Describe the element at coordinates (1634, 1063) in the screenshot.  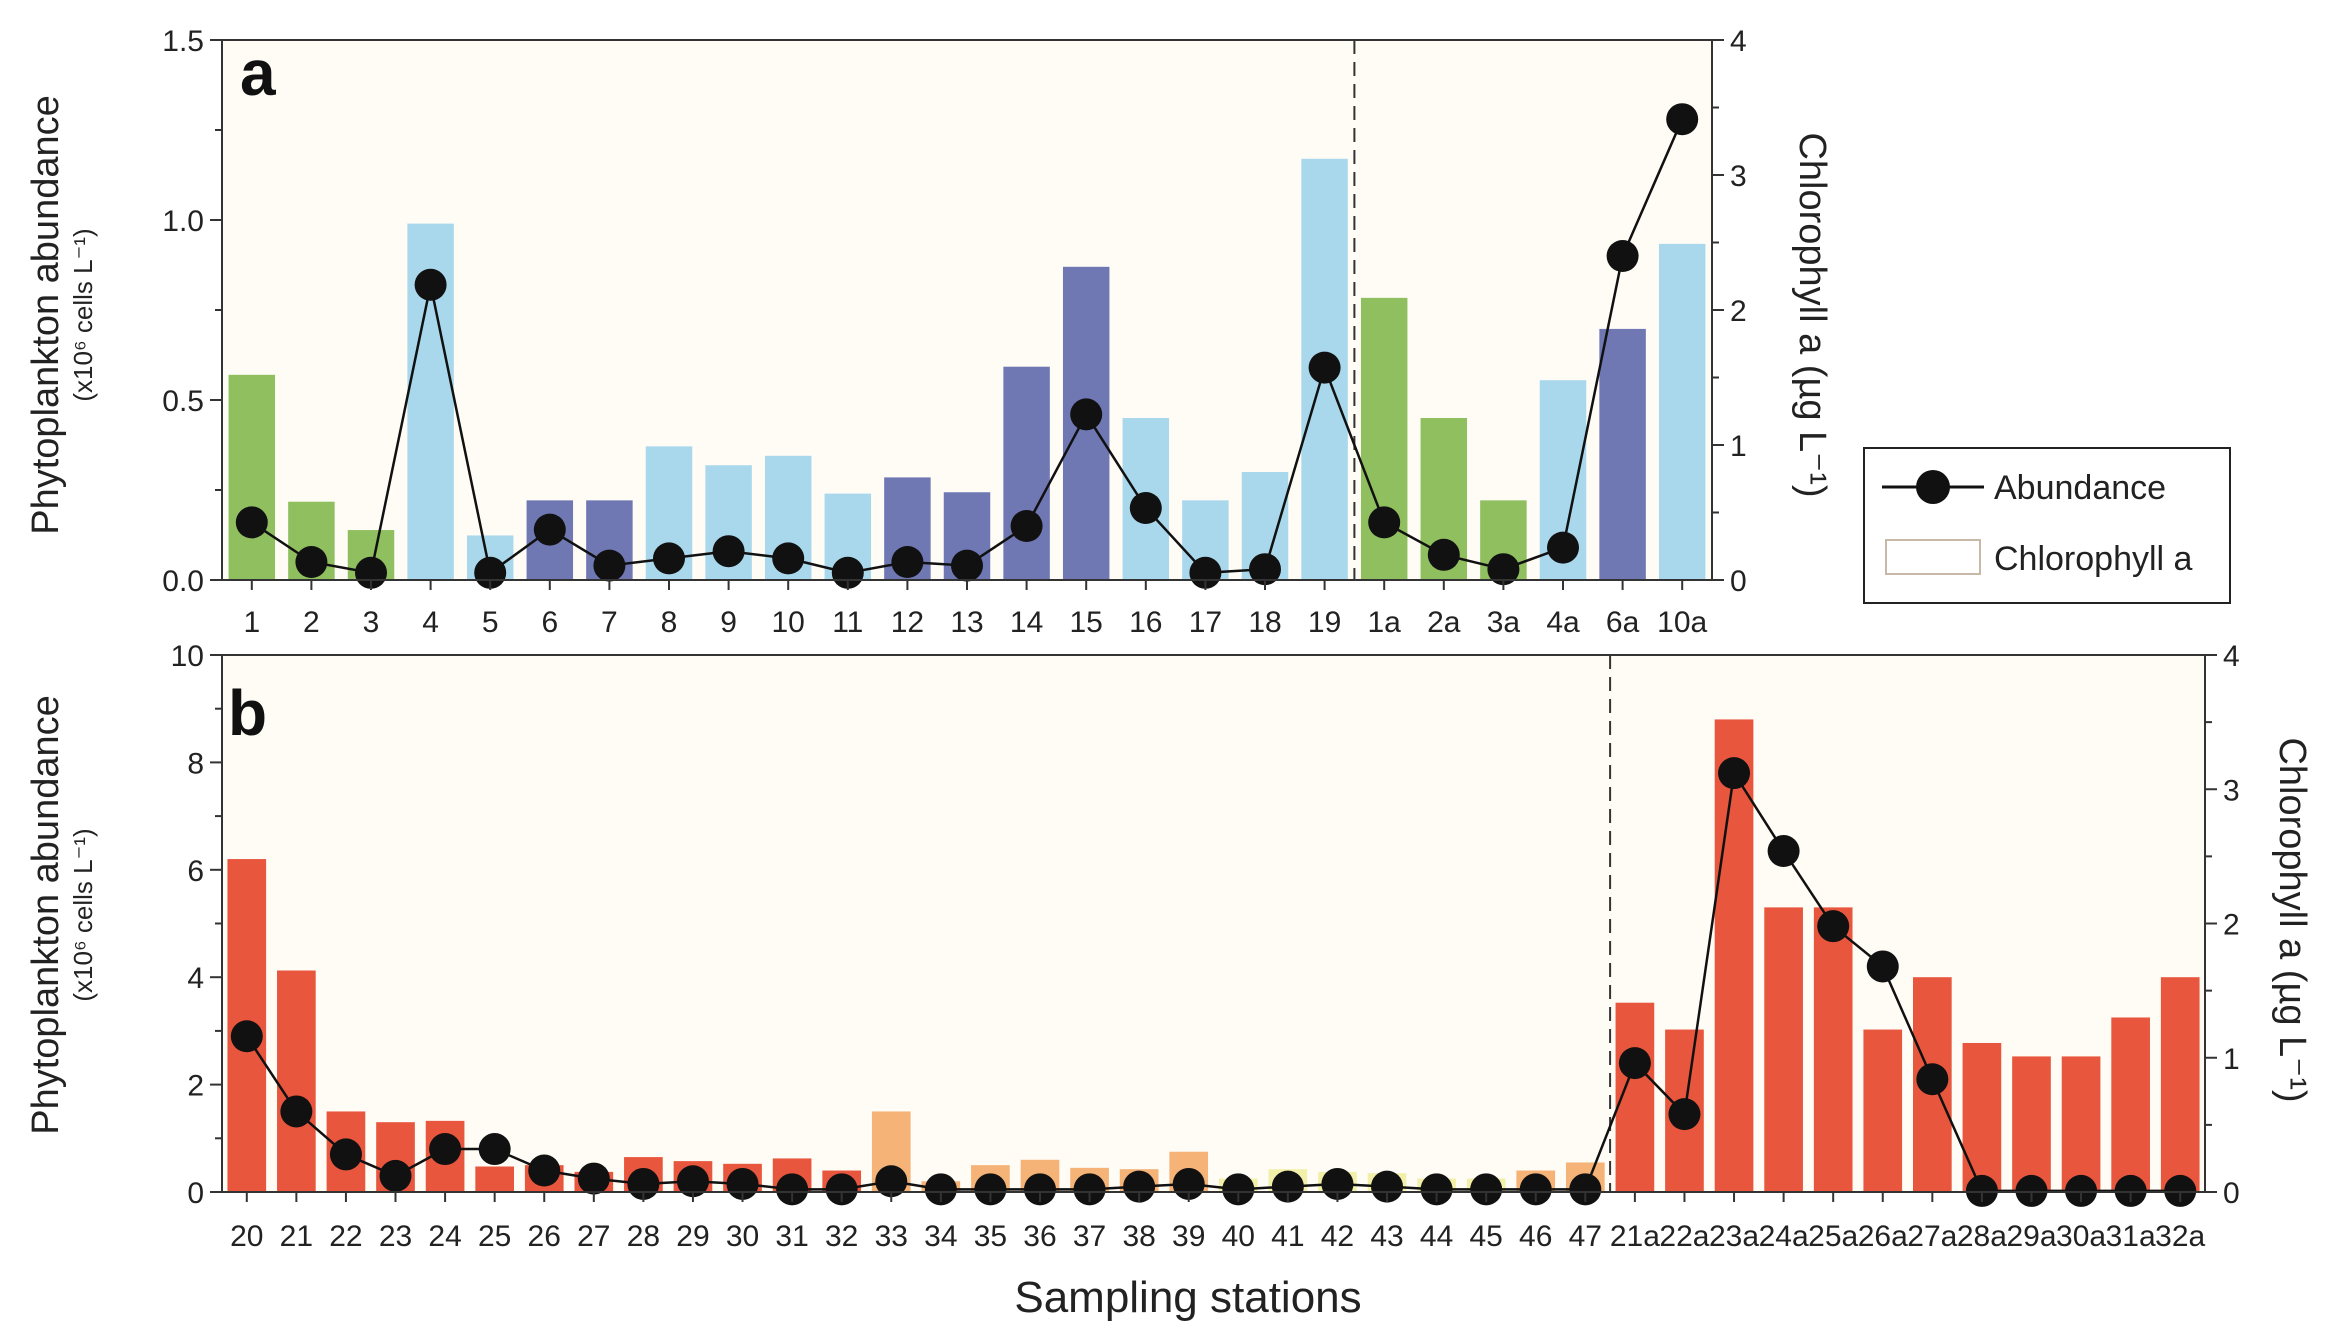
I see `abundance-point-21a` at that location.